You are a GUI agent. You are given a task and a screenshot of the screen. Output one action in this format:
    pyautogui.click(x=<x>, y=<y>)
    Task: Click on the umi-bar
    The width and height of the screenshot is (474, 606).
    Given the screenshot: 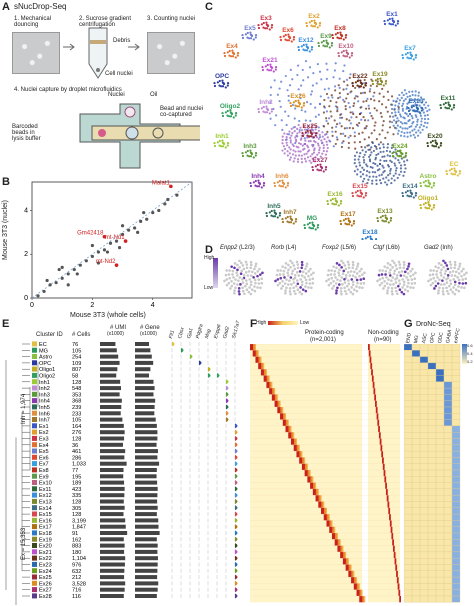 What is the action you would take?
    pyautogui.click(x=110, y=413)
    